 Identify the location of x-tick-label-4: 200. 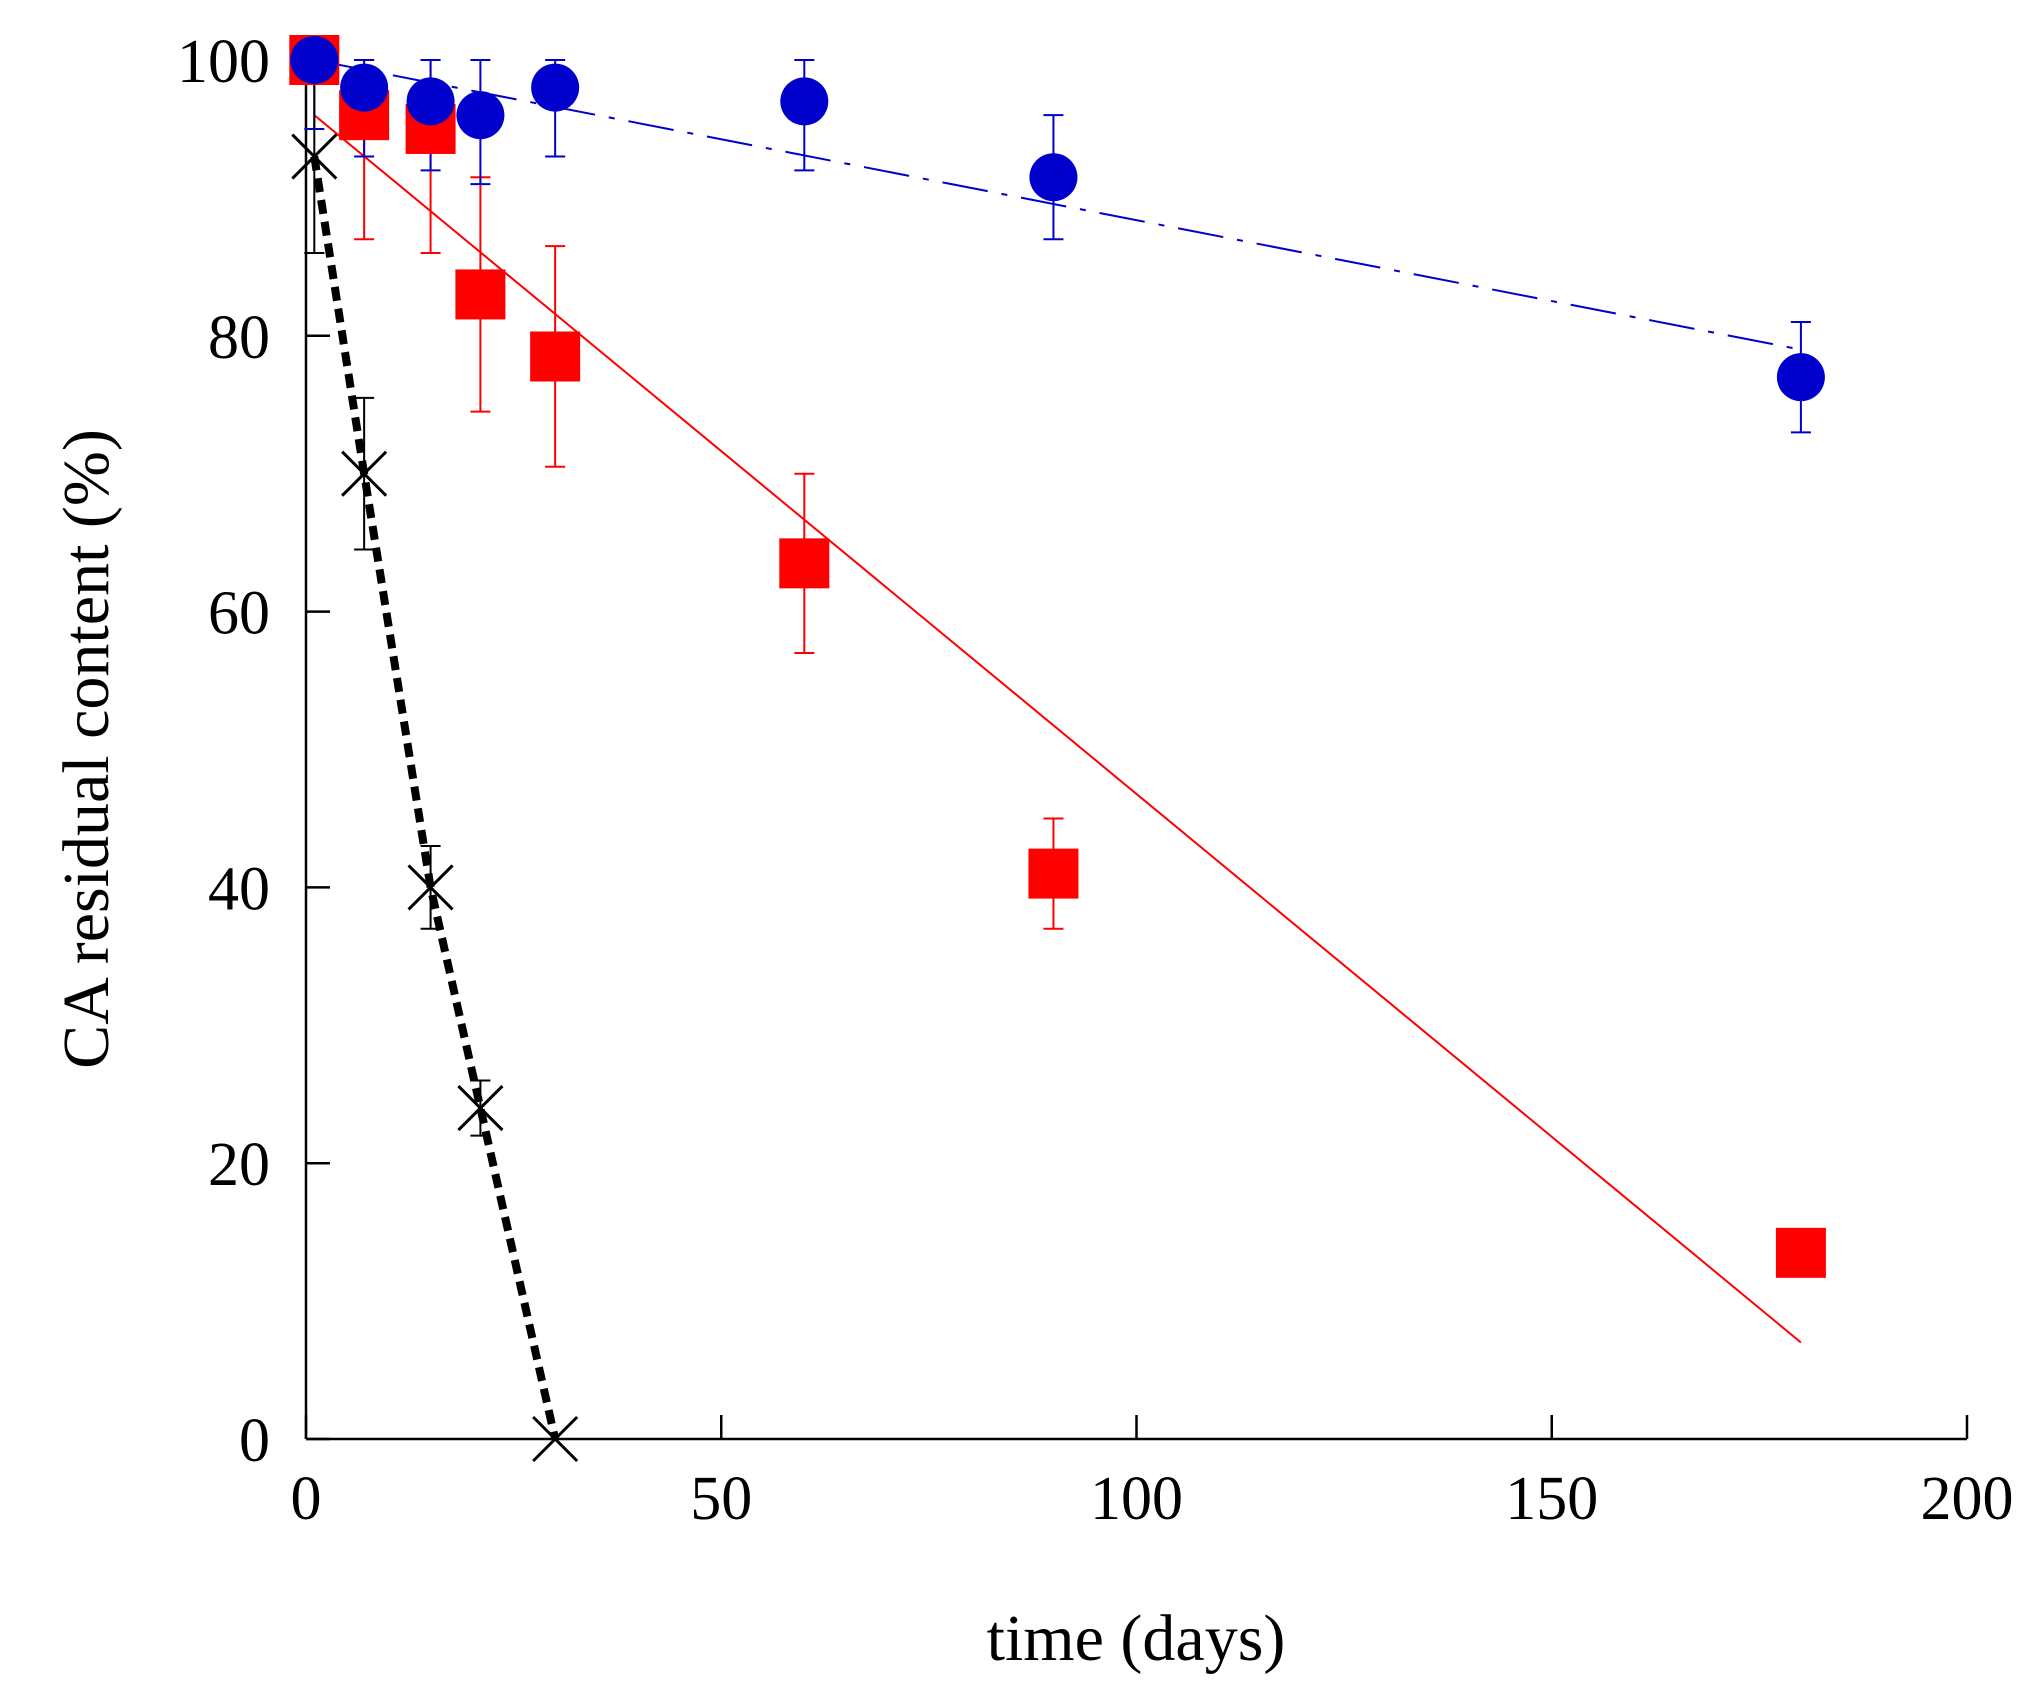
(1967, 1499).